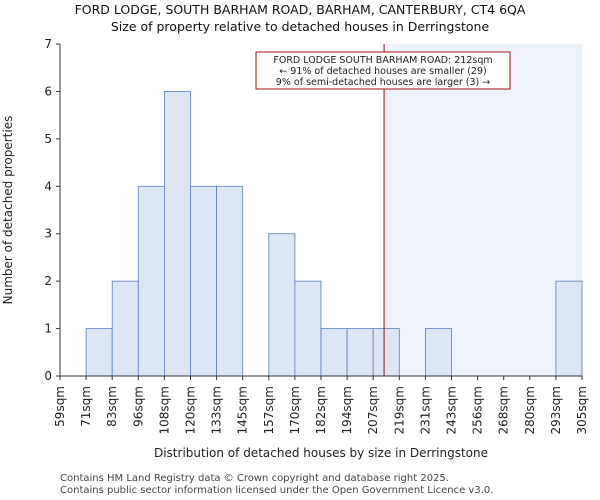 The width and height of the screenshot is (600, 500). Describe the element at coordinates (191, 410) in the screenshot. I see `x-tick-label: 120sqm` at that location.